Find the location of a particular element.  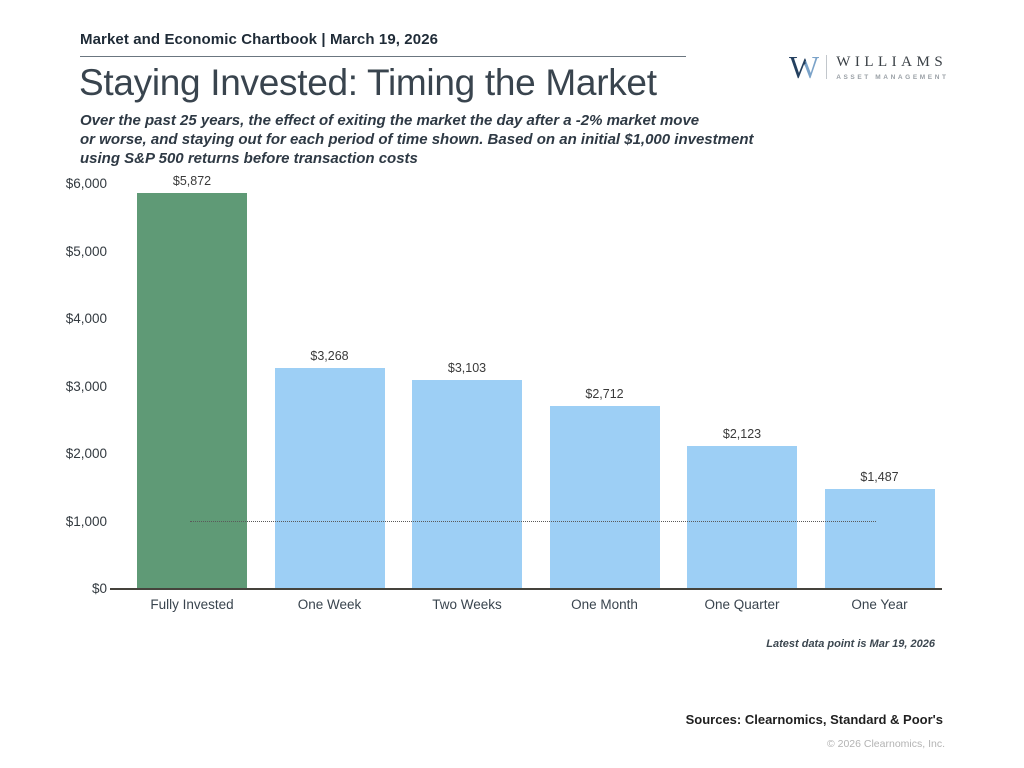

bar-one-month is located at coordinates (604, 497).